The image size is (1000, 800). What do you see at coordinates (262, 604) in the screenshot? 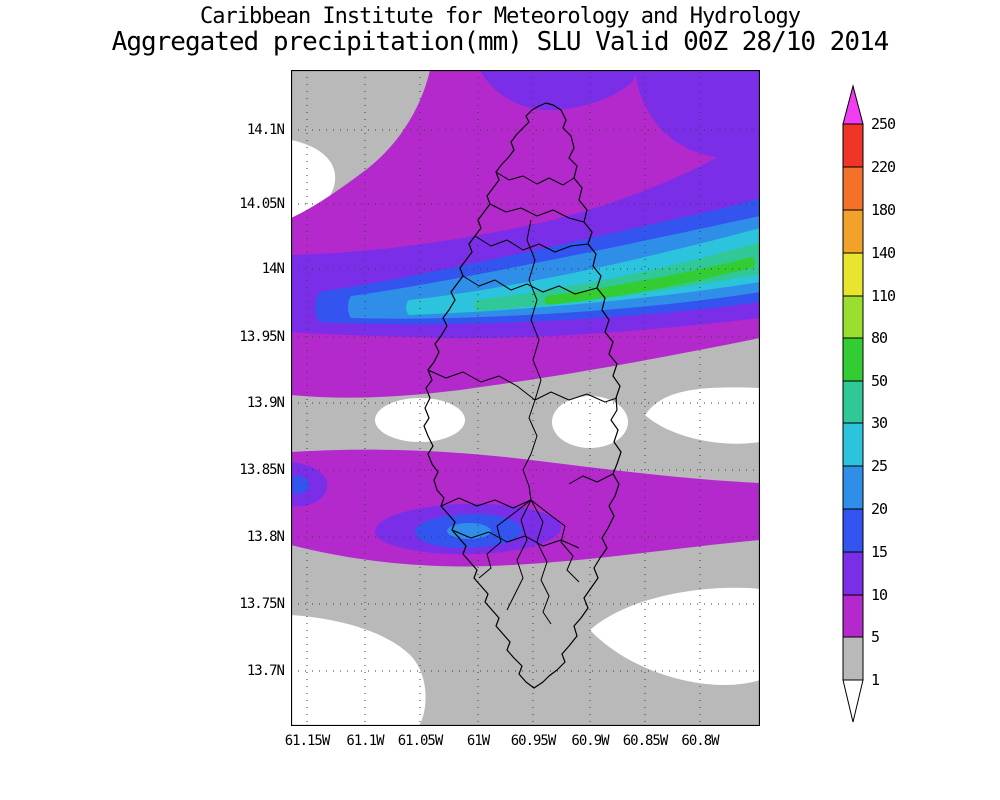
I see `y-tick-label: 13.75N` at bounding box center [262, 604].